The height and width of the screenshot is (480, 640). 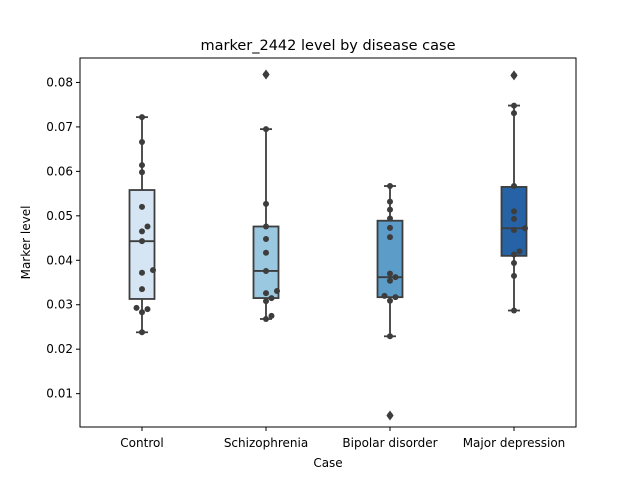 What do you see at coordinates (59, 260) in the screenshot?
I see `y-tick-label: 0.04` at bounding box center [59, 260].